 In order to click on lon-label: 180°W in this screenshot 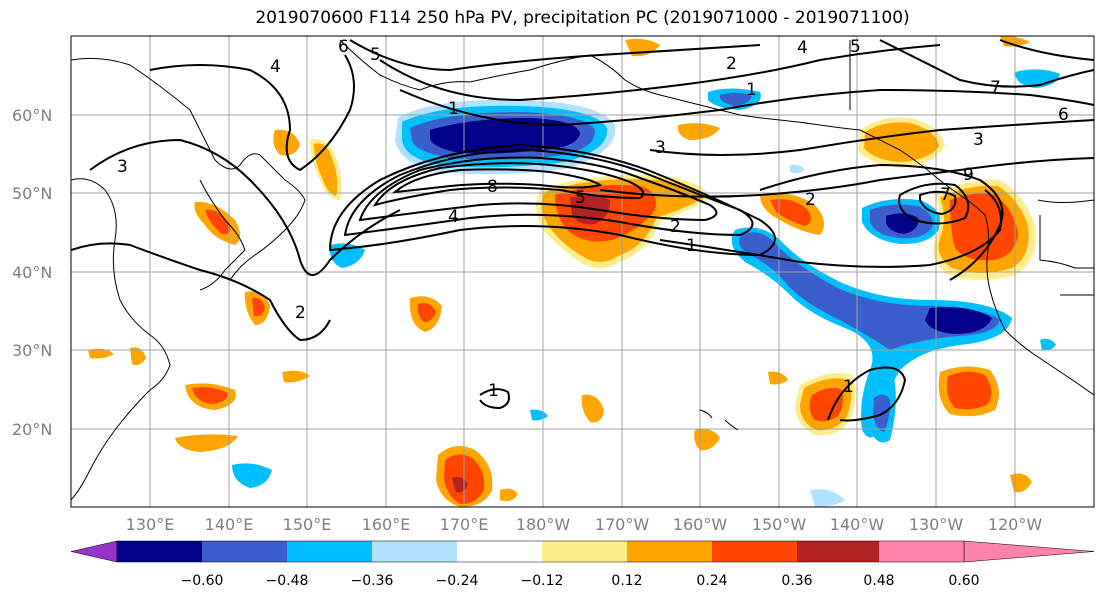, I will do `click(543, 524)`.